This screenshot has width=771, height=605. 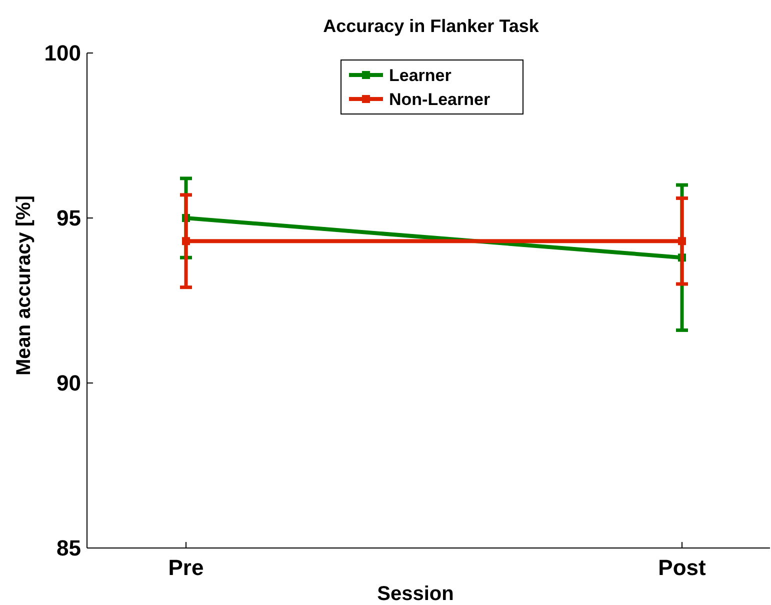 What do you see at coordinates (68, 218) in the screenshot?
I see `y-tick-label: 95` at bounding box center [68, 218].